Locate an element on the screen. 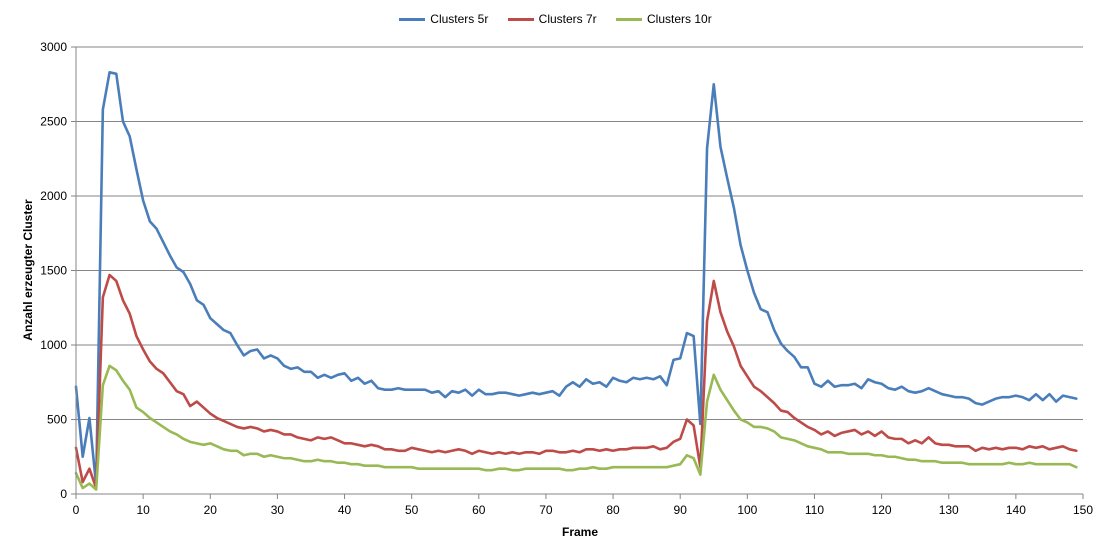 The width and height of the screenshot is (1111, 557). x-tick-label-130: 130 is located at coordinates (949, 510).